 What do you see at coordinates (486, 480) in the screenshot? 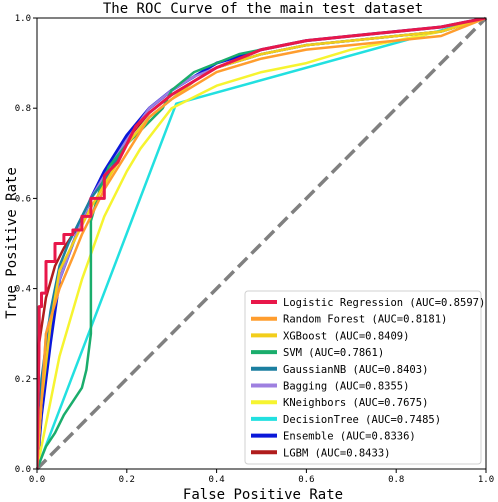
I see `x-tick-label: 1.0` at bounding box center [486, 480].